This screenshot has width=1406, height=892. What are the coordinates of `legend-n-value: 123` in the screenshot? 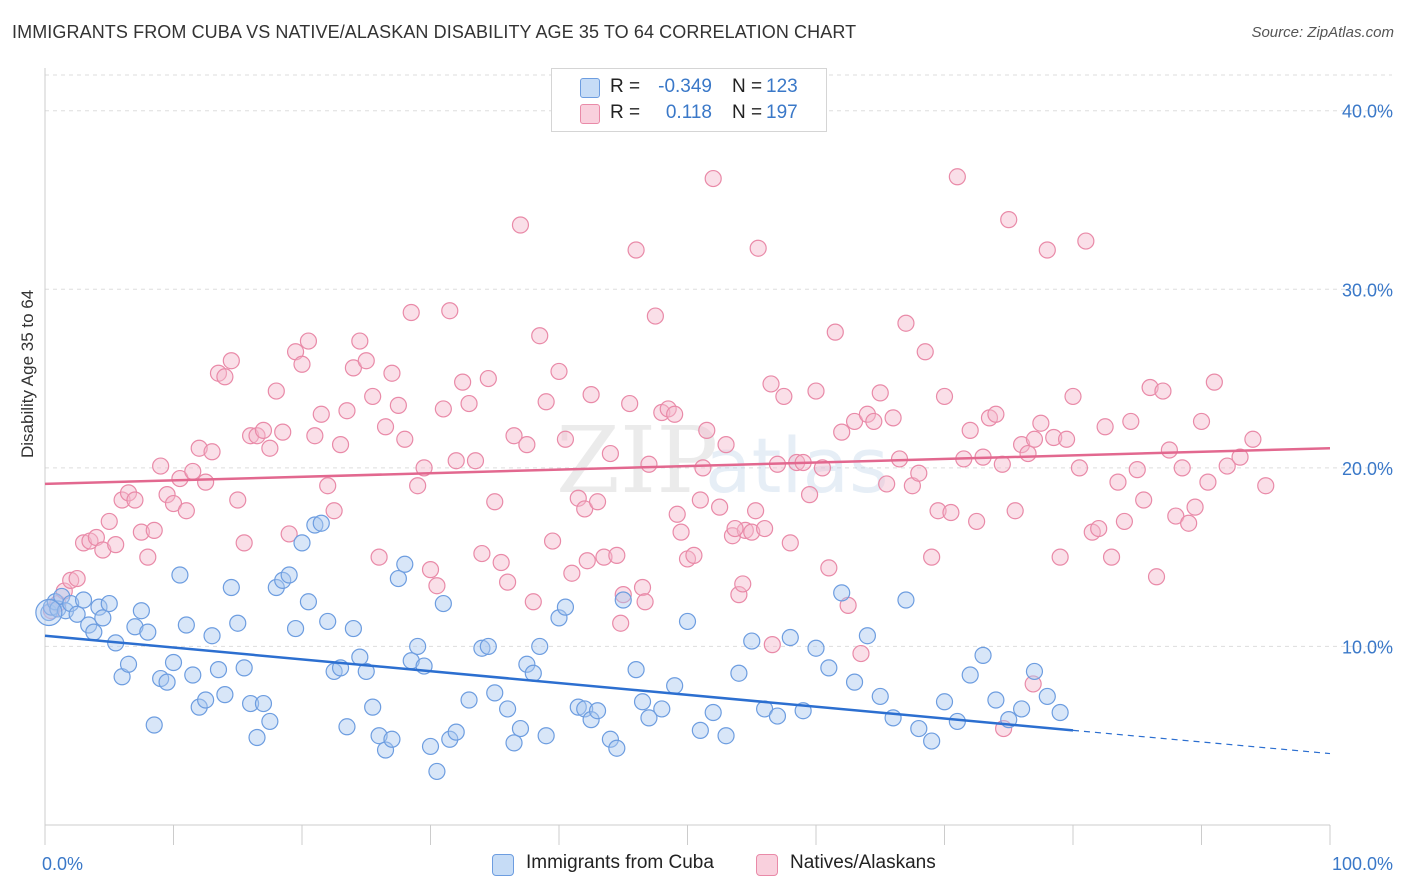 It's located at (782, 86).